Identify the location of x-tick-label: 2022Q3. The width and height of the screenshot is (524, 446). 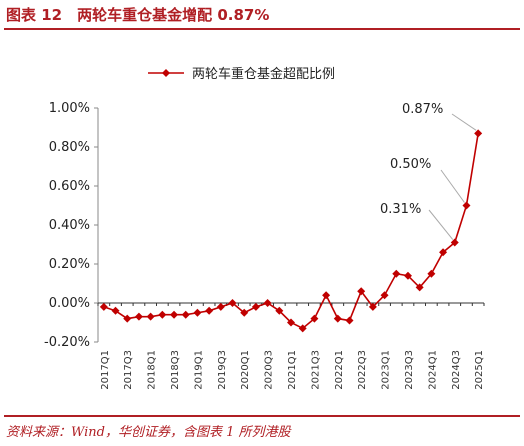
(362, 370).